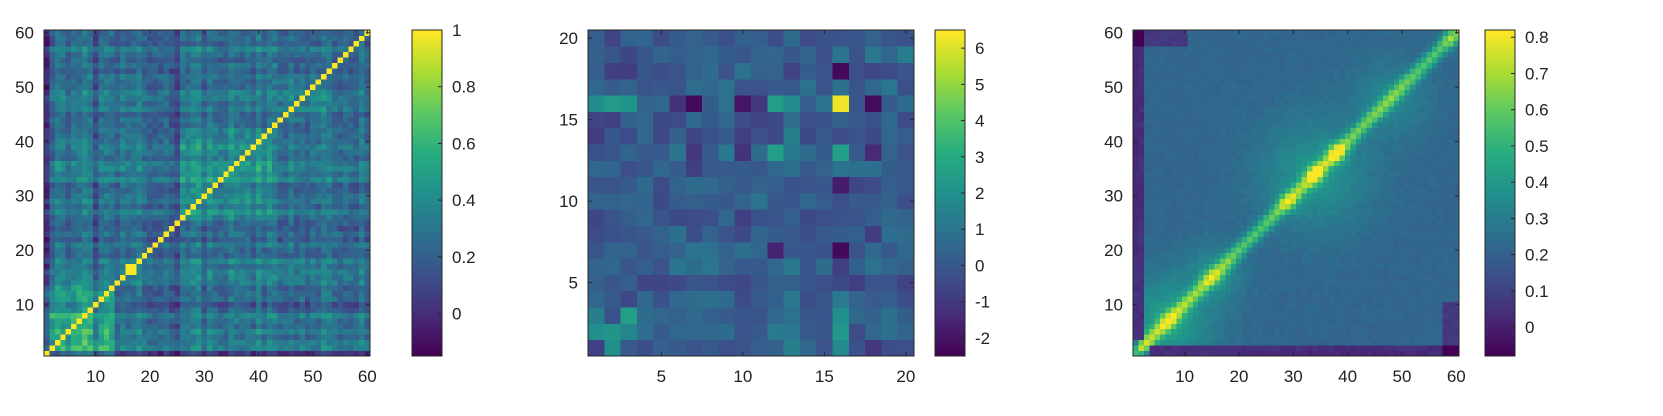 The height and width of the screenshot is (416, 1663). What do you see at coordinates (573, 283) in the screenshot?
I see `y-tick-label: 5` at bounding box center [573, 283].